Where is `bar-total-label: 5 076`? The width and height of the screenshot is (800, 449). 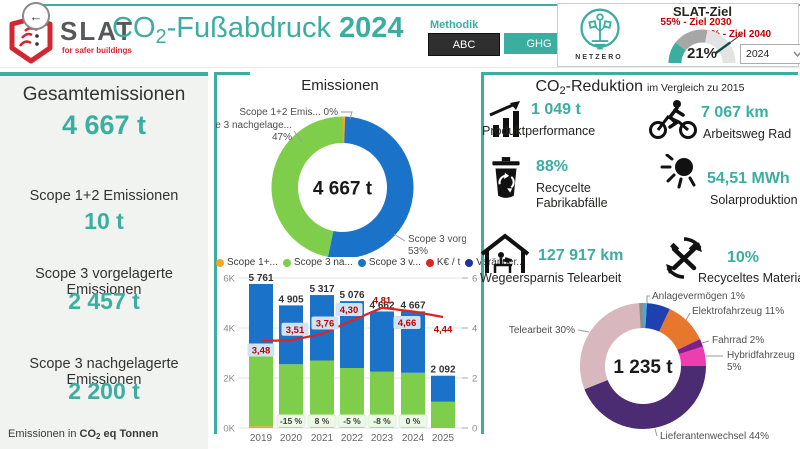
bar-total-label: 5 076 is located at coordinates (351, 295).